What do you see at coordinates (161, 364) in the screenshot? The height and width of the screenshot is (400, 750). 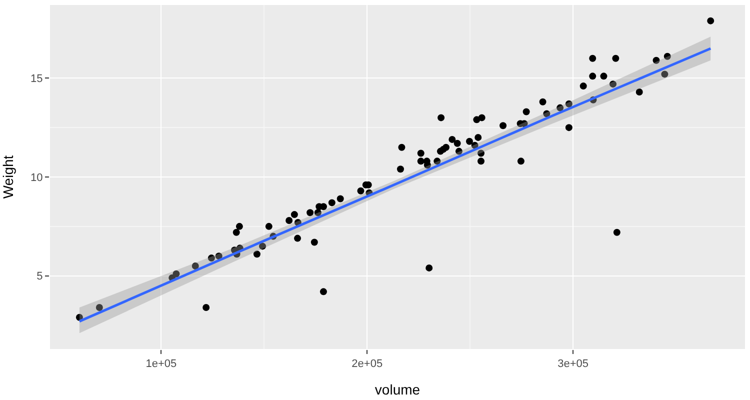 I see `x-tick-label: 1e+05` at bounding box center [161, 364].